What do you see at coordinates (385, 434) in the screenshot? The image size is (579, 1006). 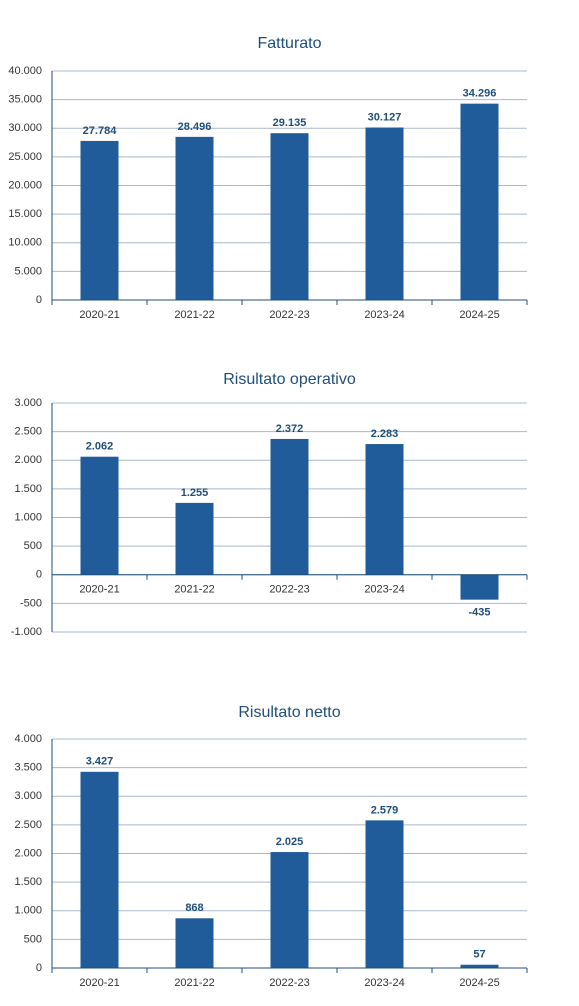 I see `data-label: 2.283` at bounding box center [385, 434].